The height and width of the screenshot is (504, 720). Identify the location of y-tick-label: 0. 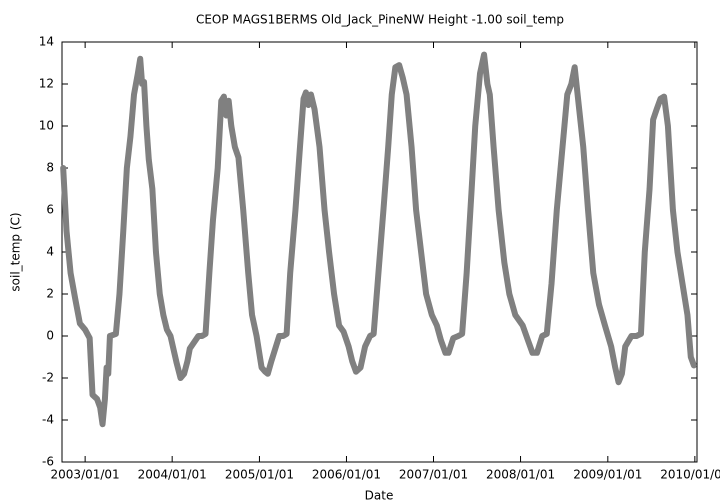
(50, 336).